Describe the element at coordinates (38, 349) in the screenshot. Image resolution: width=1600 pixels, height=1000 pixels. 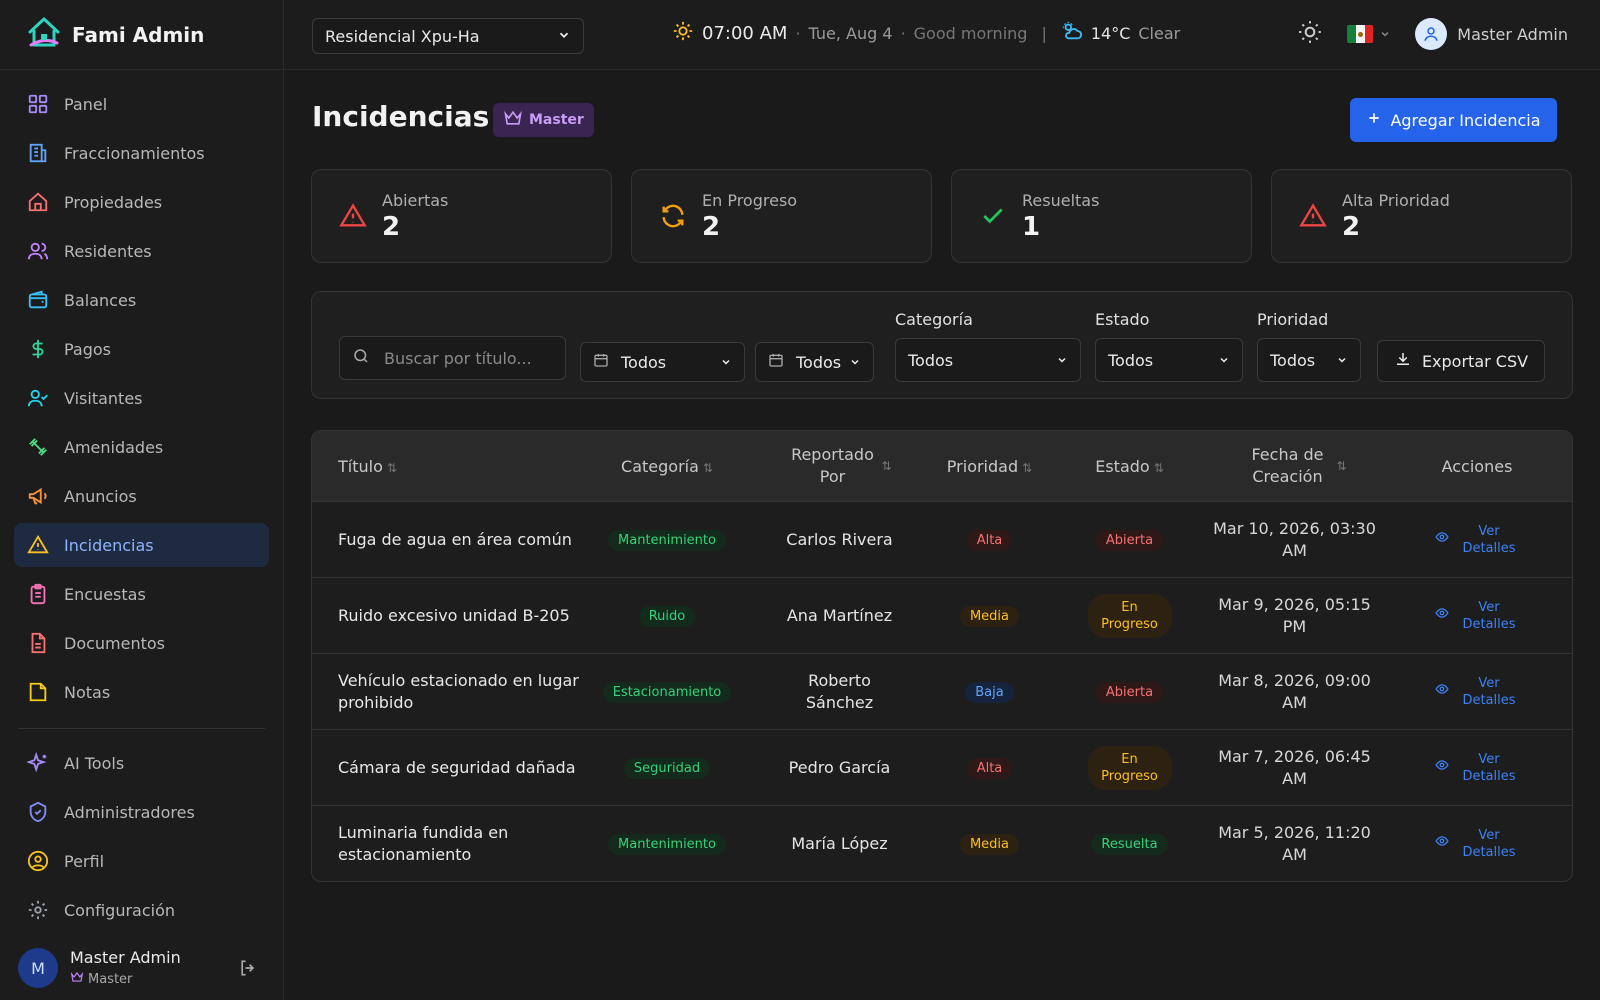
I see `dollar-icon` at that location.